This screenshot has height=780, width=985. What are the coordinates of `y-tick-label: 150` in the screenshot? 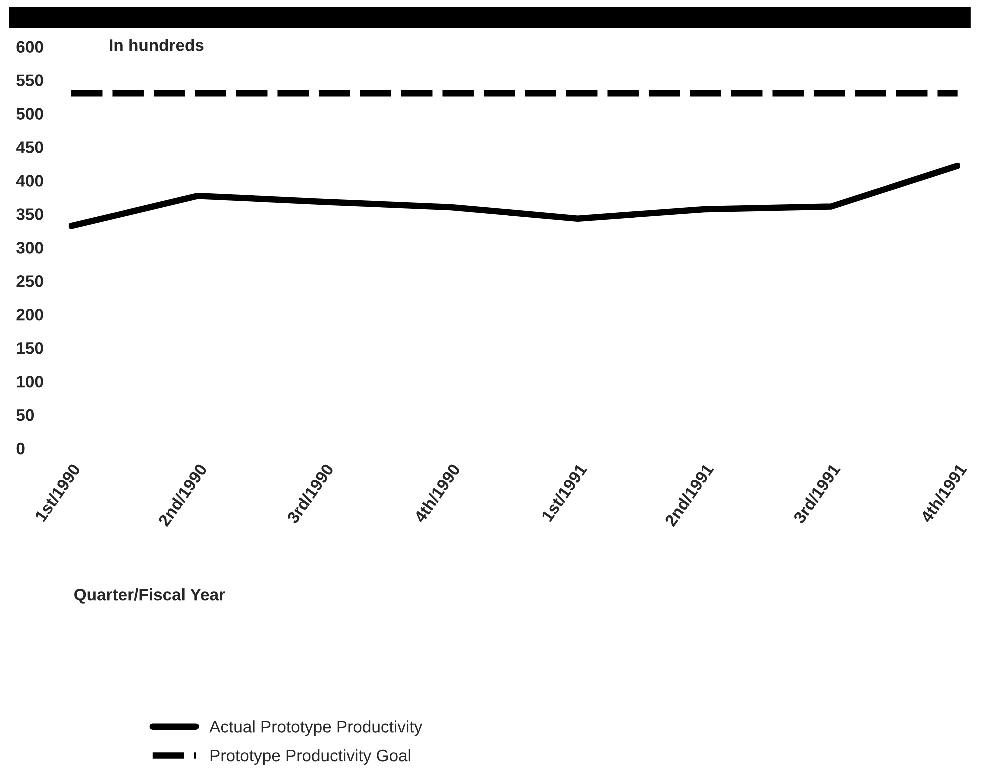 It's located at (30, 348).